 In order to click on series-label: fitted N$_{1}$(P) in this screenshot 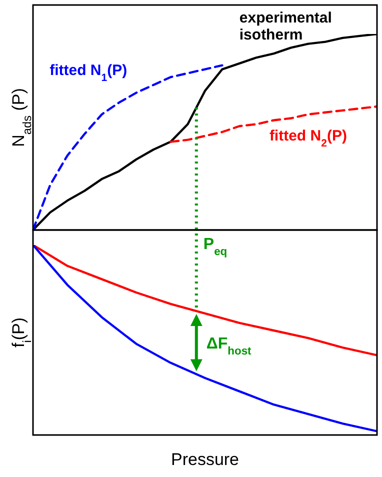, I will do `click(89, 73)`.